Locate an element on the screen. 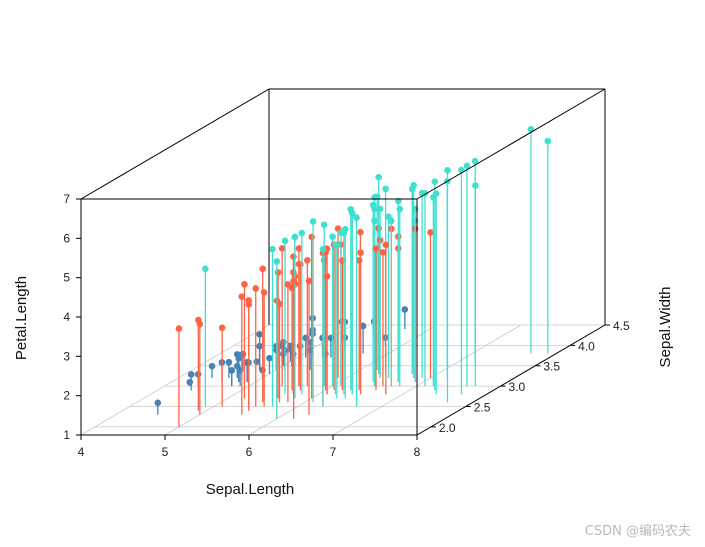 The width and height of the screenshot is (705, 547). y-tick-label: 3.0 is located at coordinates (517, 387).